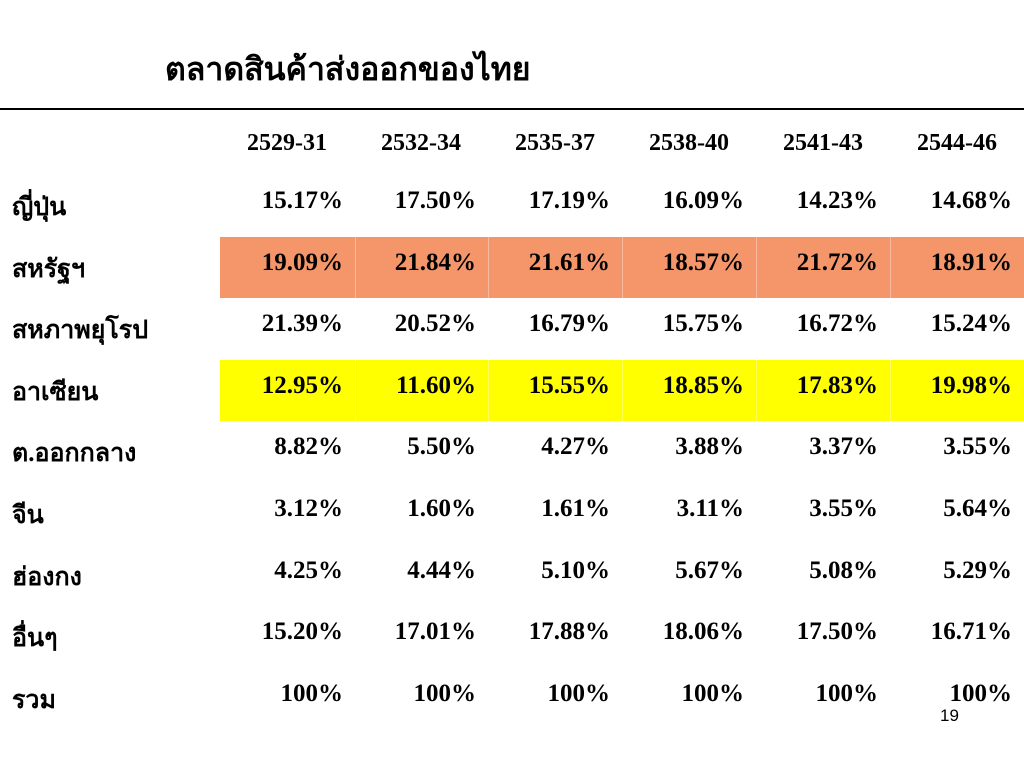 This screenshot has height=768, width=1024. Describe the element at coordinates (441, 447) in the screenshot. I see `table-cell: 5.50%` at that location.